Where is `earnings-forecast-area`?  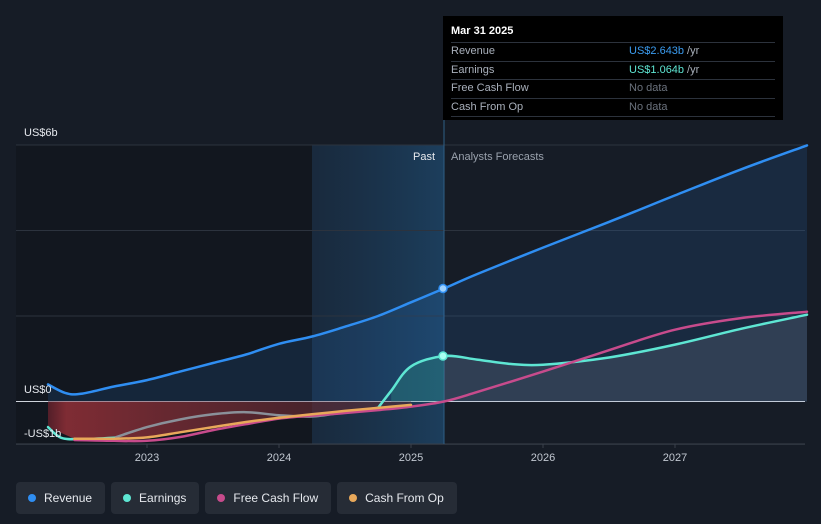 earnings-forecast-area is located at coordinates (625, 358).